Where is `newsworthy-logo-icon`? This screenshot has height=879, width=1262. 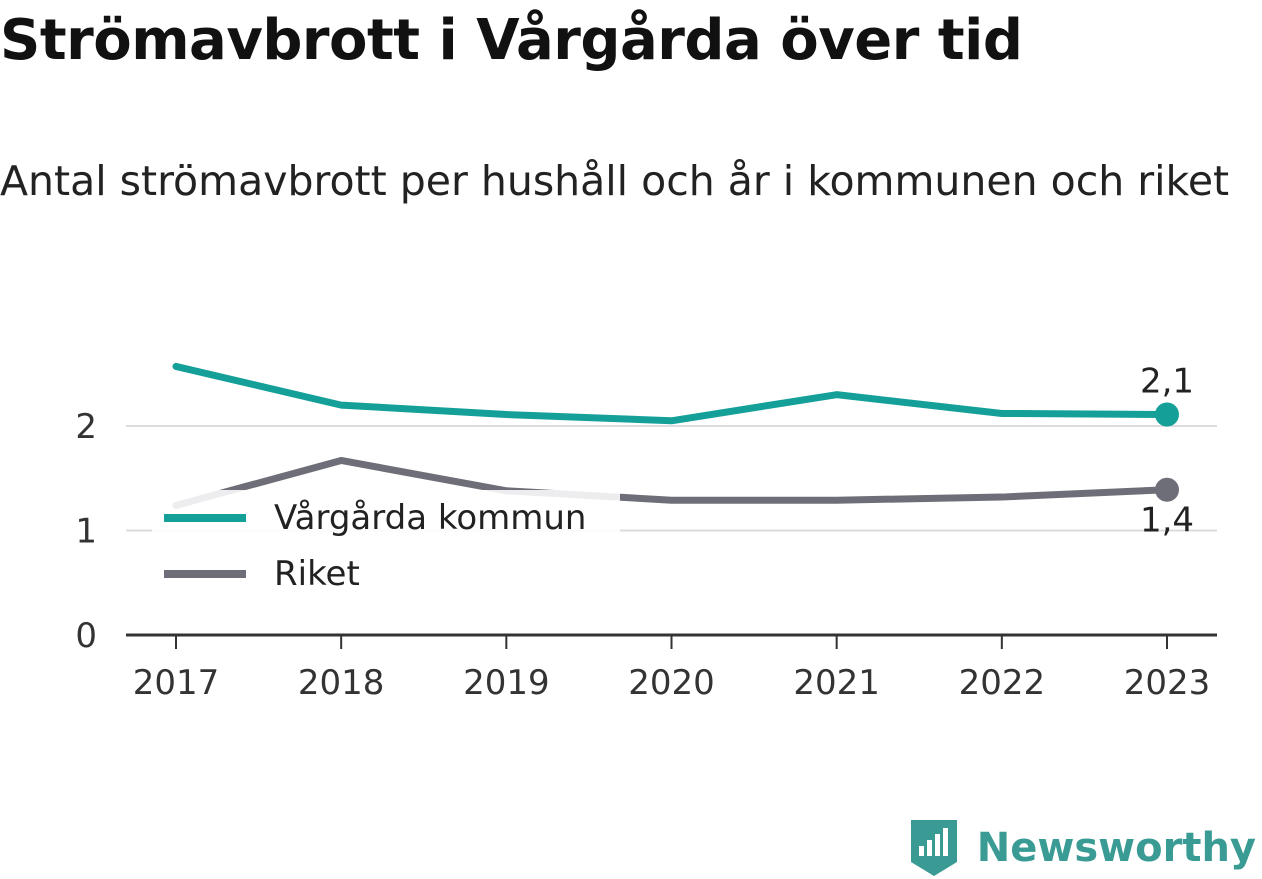
newsworthy-logo-icon is located at coordinates (933, 848).